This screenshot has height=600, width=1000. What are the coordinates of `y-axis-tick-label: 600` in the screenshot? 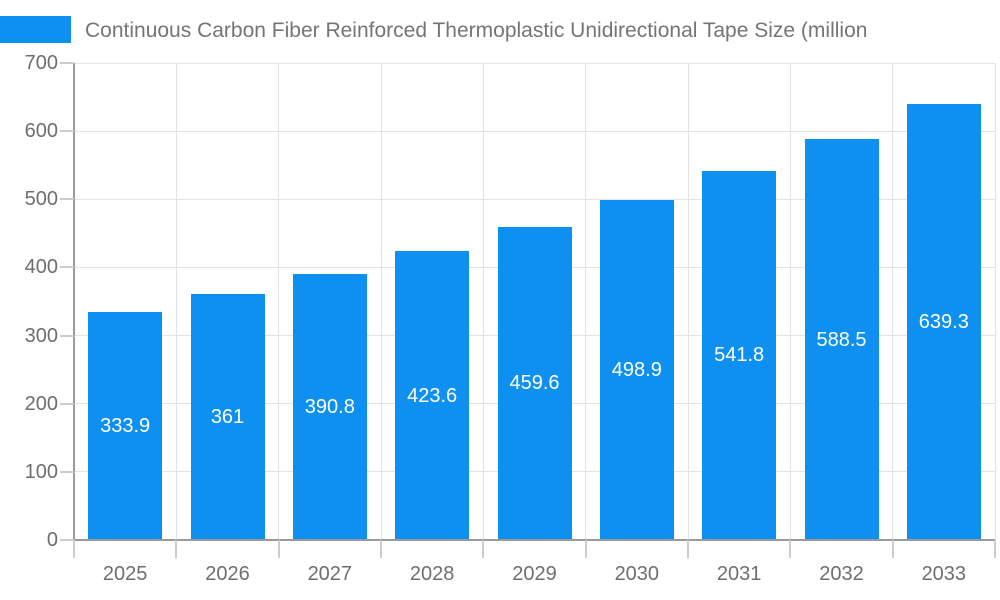 It's located at (41, 131).